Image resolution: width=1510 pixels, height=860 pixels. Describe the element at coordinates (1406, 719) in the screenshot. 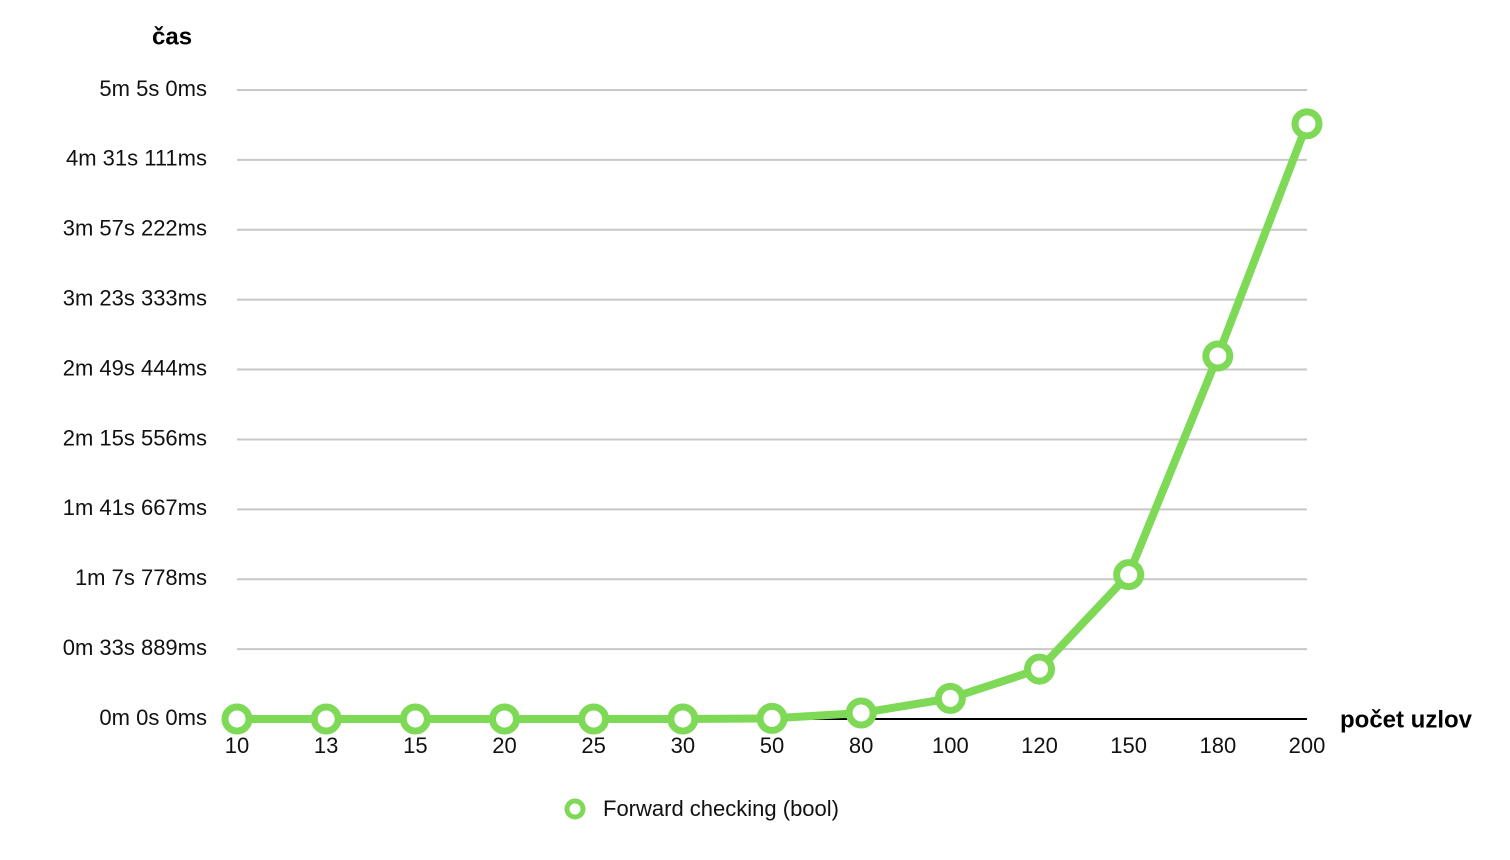

I see `x-axis-title: počet uzlov` at that location.